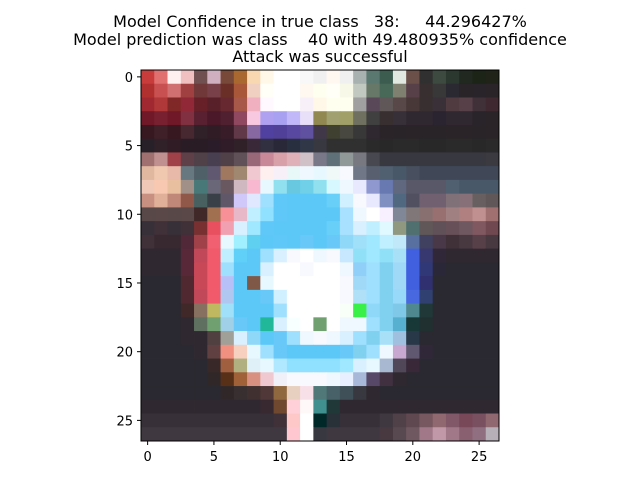 This screenshot has width=640, height=480. What do you see at coordinates (346, 457) in the screenshot?
I see `x-tick-label: 15` at bounding box center [346, 457].